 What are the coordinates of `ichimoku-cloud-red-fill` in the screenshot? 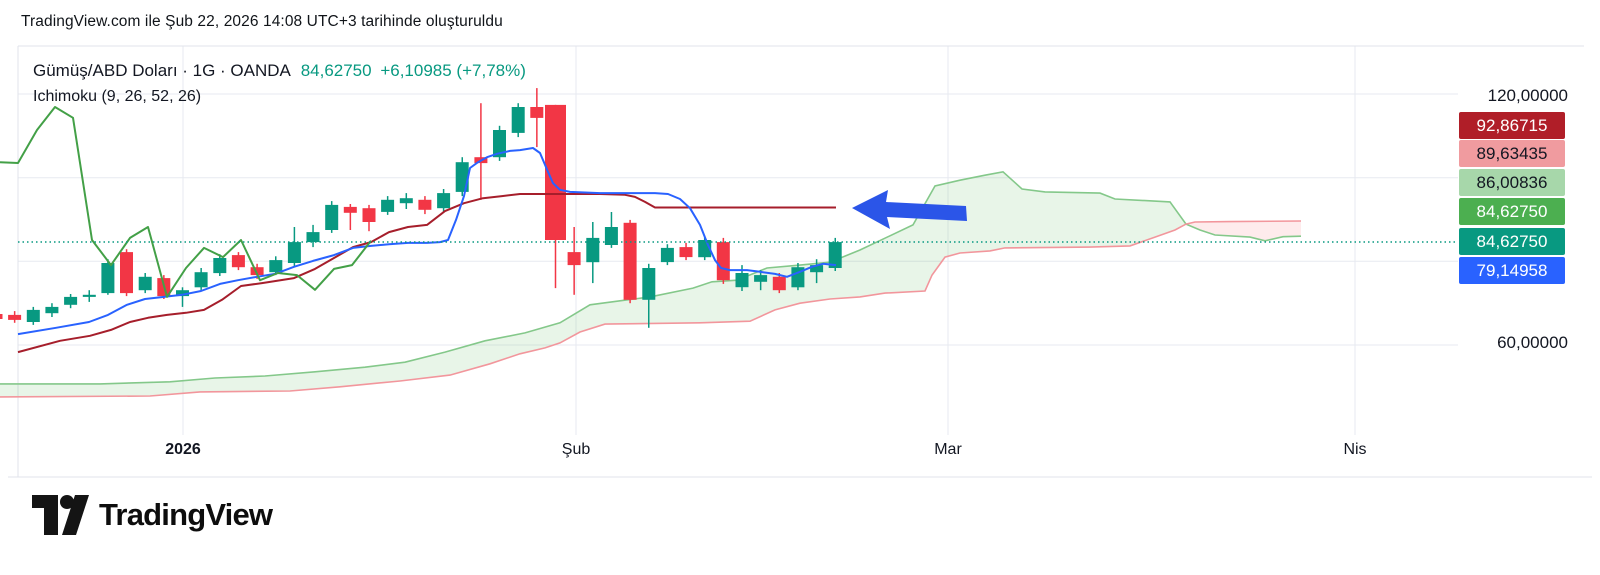 It's located at (1243, 231).